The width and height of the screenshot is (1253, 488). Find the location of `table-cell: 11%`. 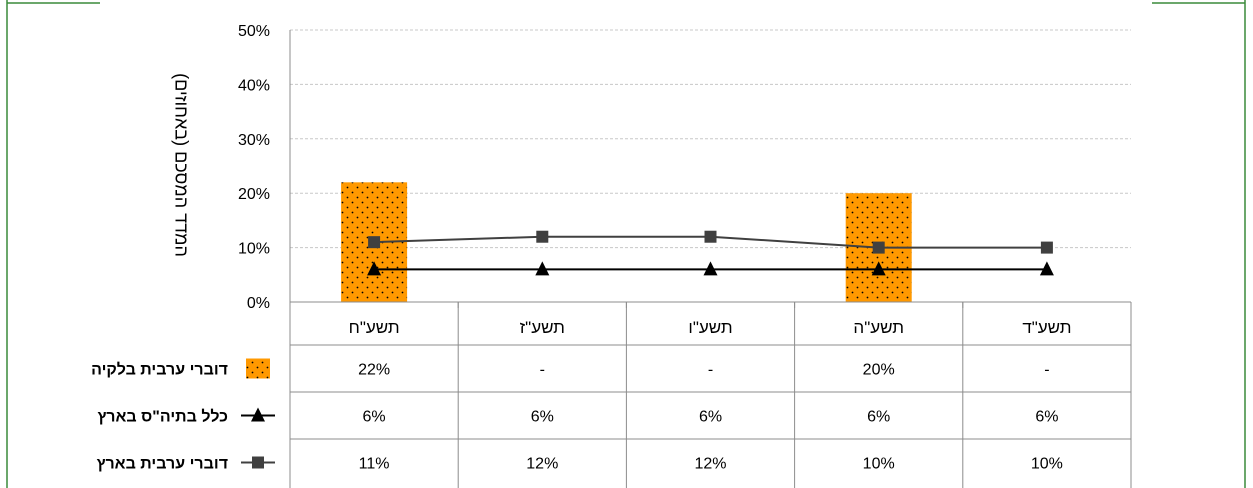

table-cell: 11% is located at coordinates (374, 464).